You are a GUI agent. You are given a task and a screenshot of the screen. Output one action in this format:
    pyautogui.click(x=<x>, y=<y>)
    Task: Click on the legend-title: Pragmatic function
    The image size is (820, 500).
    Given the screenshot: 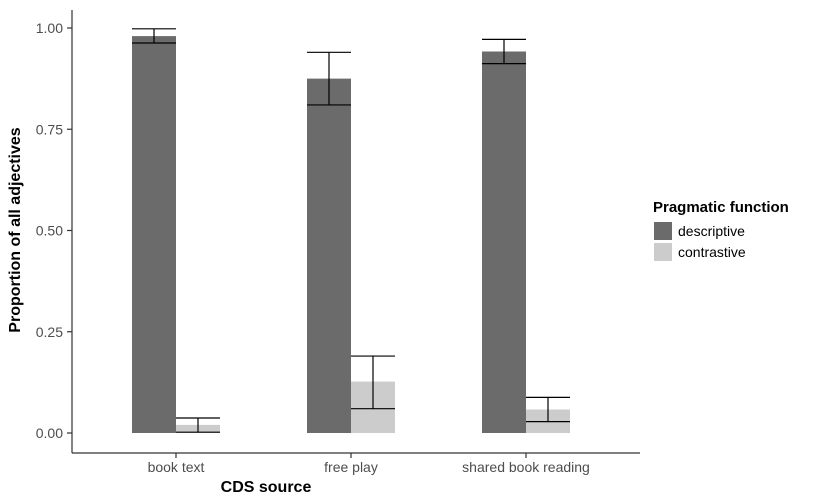 What is the action you would take?
    pyautogui.click(x=721, y=207)
    